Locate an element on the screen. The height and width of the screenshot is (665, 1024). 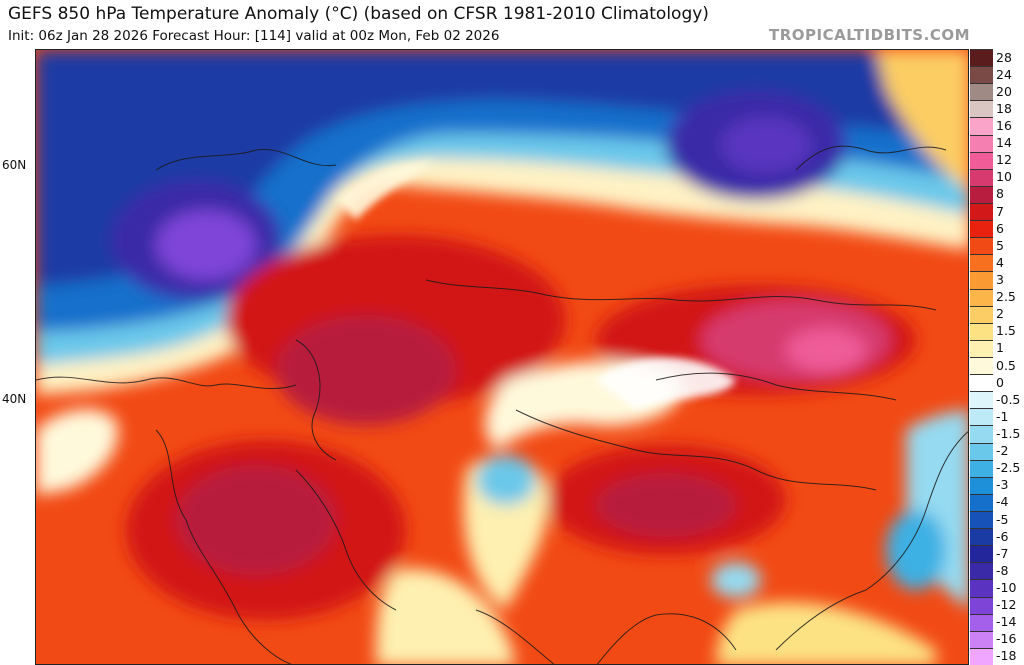
neutral-patch-mediterranean is located at coordinates (77, 452).